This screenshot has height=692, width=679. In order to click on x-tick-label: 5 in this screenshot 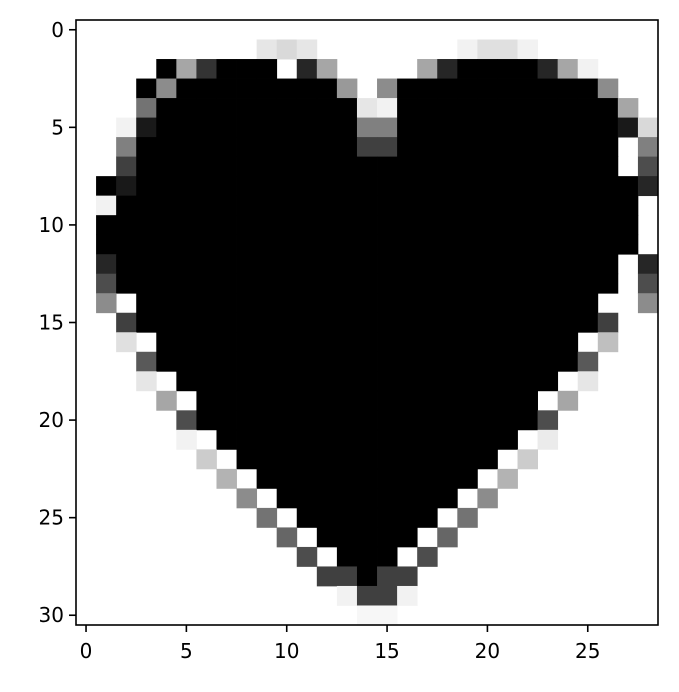, I will do `click(186, 651)`.